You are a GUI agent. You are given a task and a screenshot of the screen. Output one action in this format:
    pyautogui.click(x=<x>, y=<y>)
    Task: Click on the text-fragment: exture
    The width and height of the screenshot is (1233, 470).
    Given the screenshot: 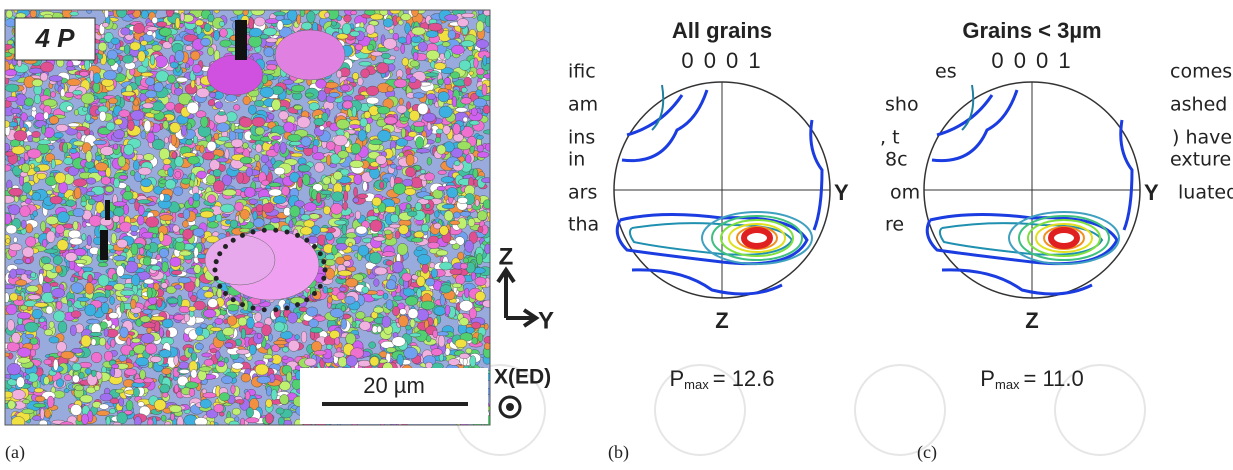 What is the action you would take?
    pyautogui.click(x=1200, y=160)
    